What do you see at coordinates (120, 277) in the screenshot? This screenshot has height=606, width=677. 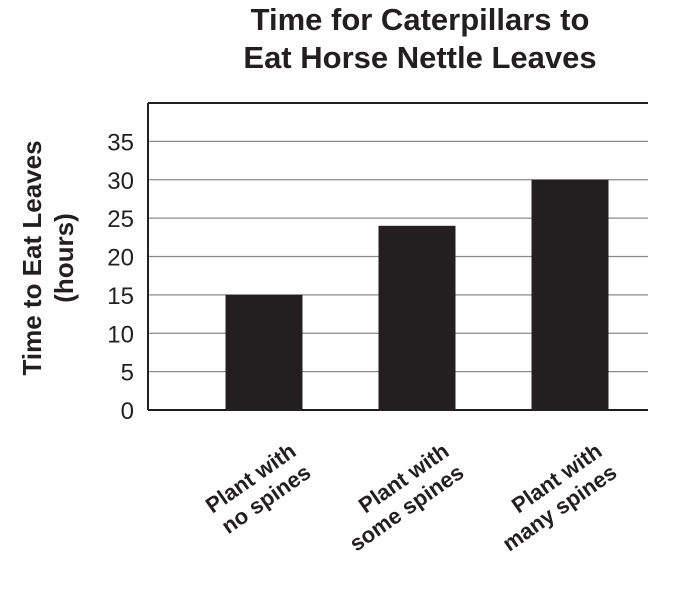 I see `y-tick-labels: 0 5 10 15 20 25 30 35` at bounding box center [120, 277].